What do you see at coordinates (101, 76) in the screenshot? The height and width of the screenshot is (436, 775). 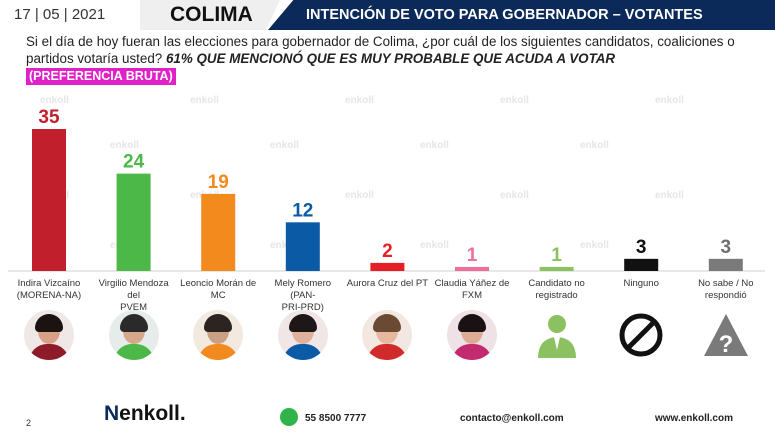 I see `preference-tag: (PREFERENCIA BRUTA)` at bounding box center [101, 76].